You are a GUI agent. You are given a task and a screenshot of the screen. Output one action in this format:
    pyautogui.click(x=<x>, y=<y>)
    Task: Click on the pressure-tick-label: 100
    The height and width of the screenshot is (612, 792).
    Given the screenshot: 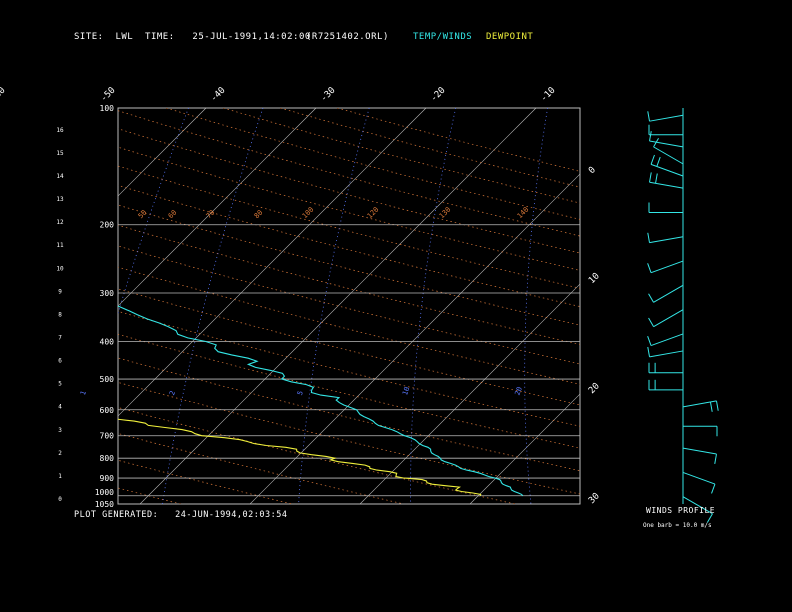 What is the action you would take?
    pyautogui.click(x=107, y=108)
    